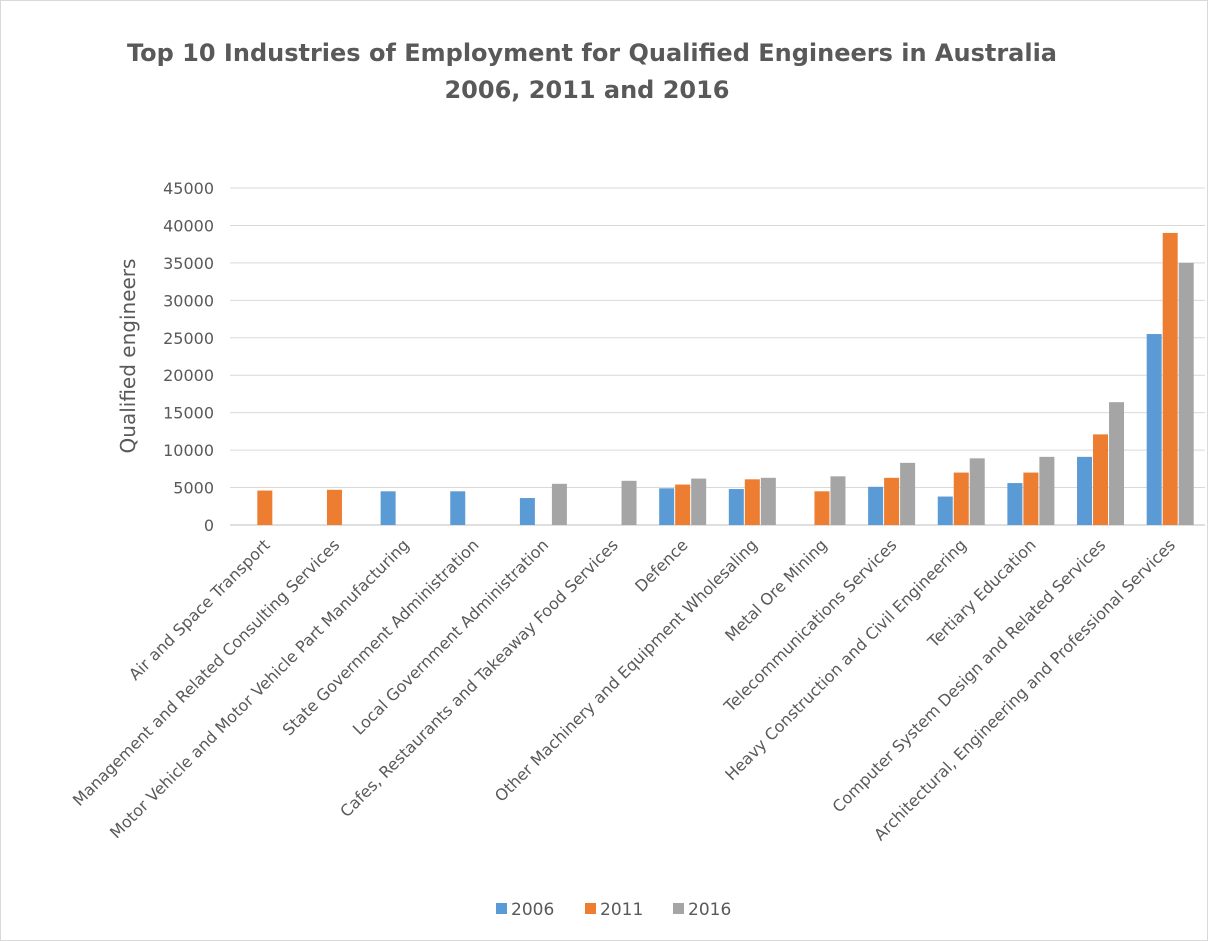 This screenshot has width=1208, height=941. I want to click on y-tick-label: 0, so click(209, 525).